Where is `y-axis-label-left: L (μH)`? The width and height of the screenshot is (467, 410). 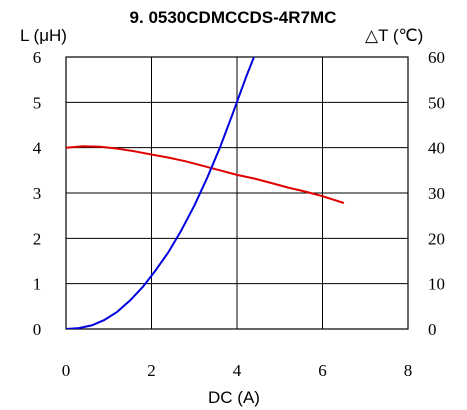 y-axis-label-left: L (μH) is located at coordinates (43, 35).